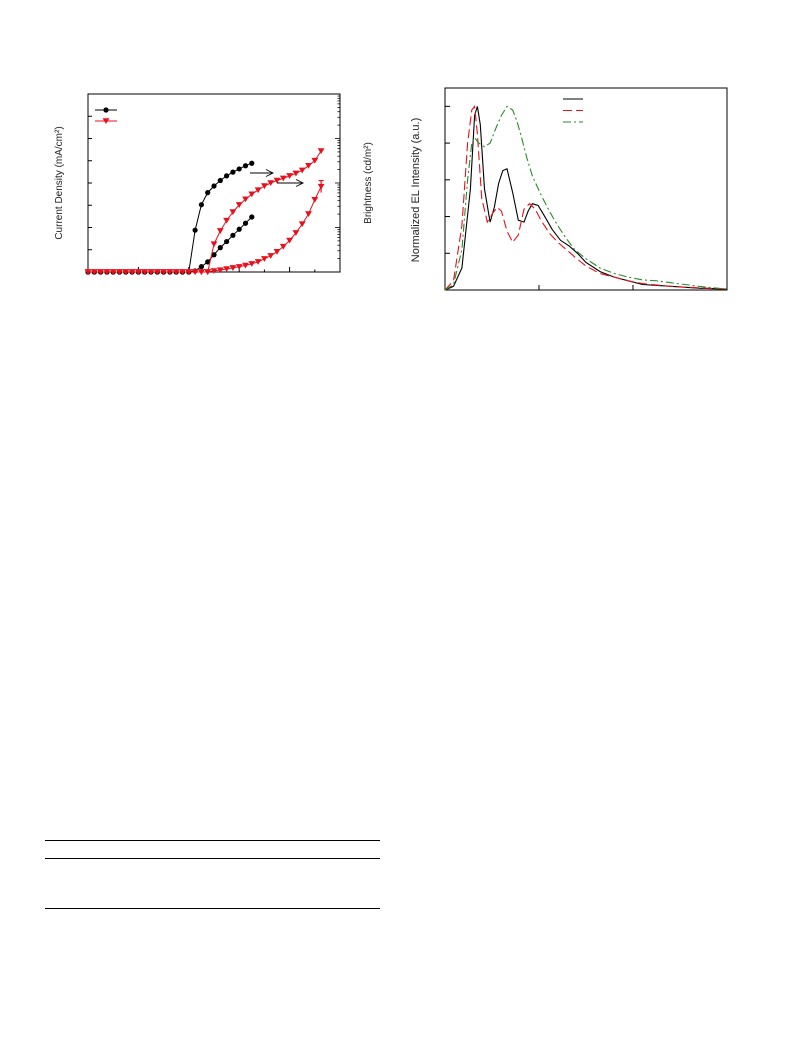 This screenshot has width=793, height=1057. What do you see at coordinates (106, 116) in the screenshot?
I see `jvl-legend` at bounding box center [106, 116].